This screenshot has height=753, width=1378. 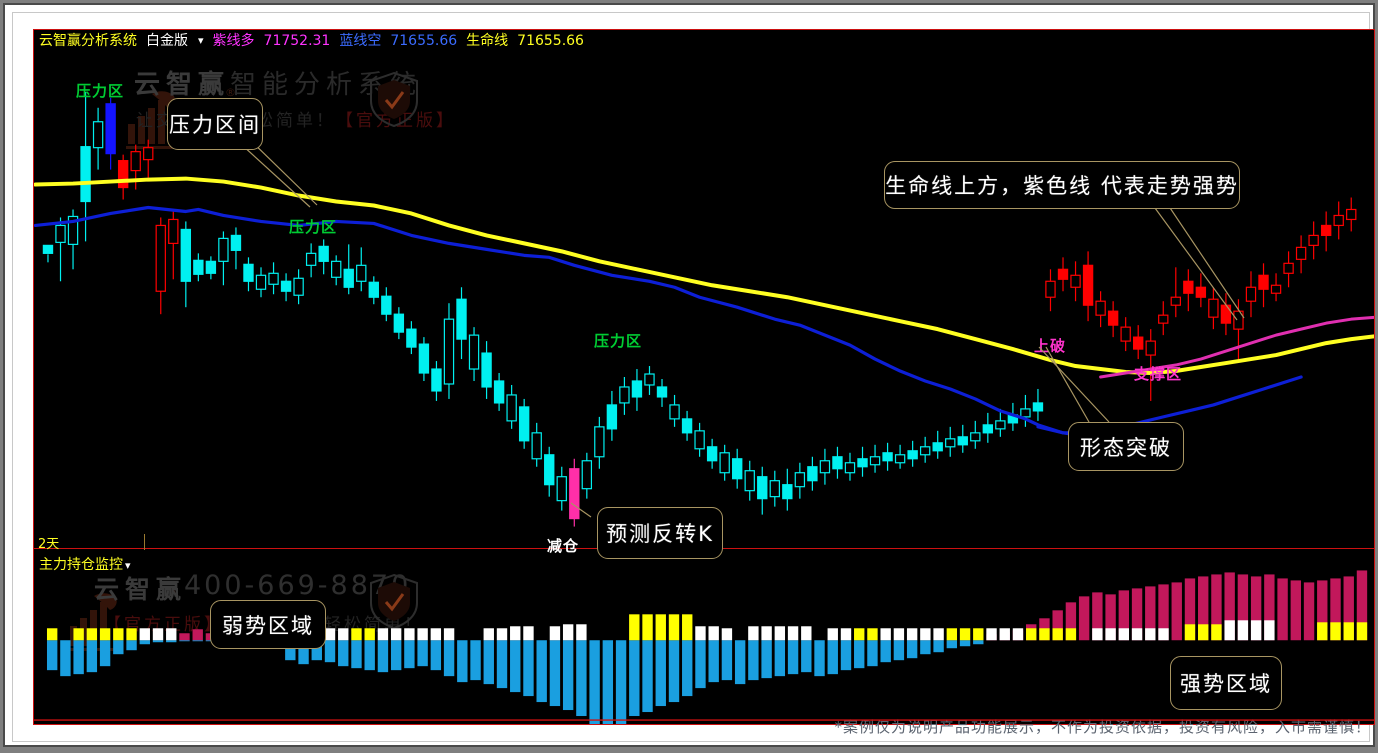 What do you see at coordinates (85, 564) in the screenshot?
I see `sub-panel-title: 主力持仓监控 ▾` at bounding box center [85, 564].